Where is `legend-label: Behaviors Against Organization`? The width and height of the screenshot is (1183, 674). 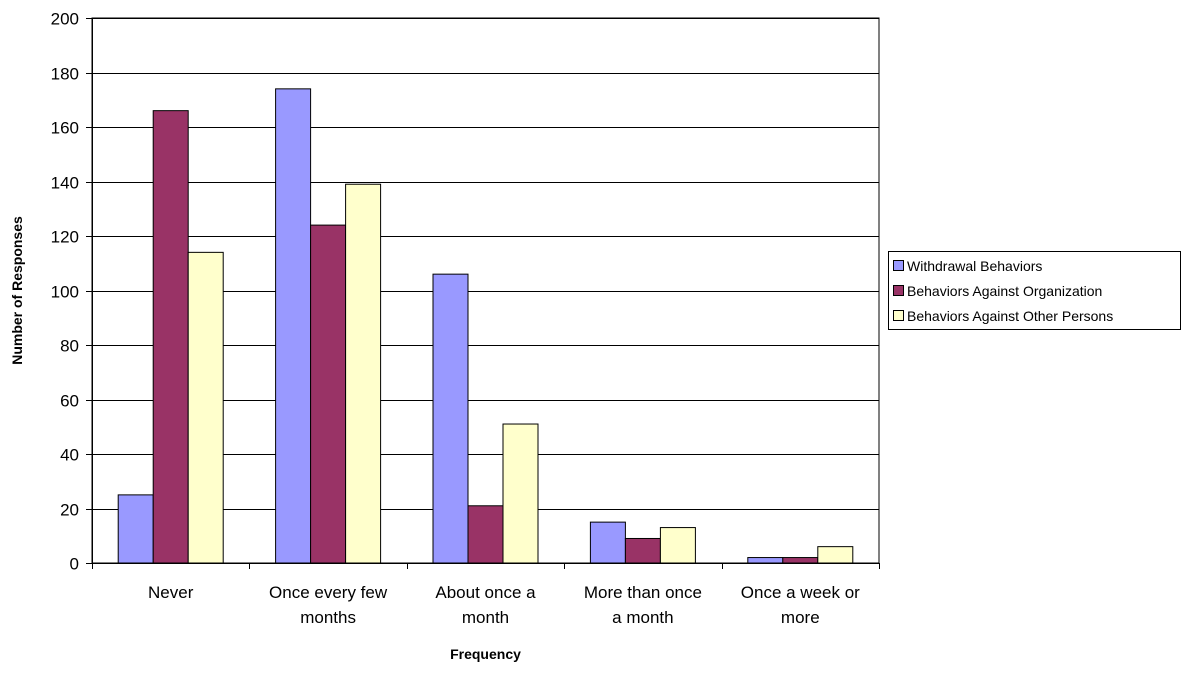 legend-label: Behaviors Against Organization is located at coordinates (1004, 291).